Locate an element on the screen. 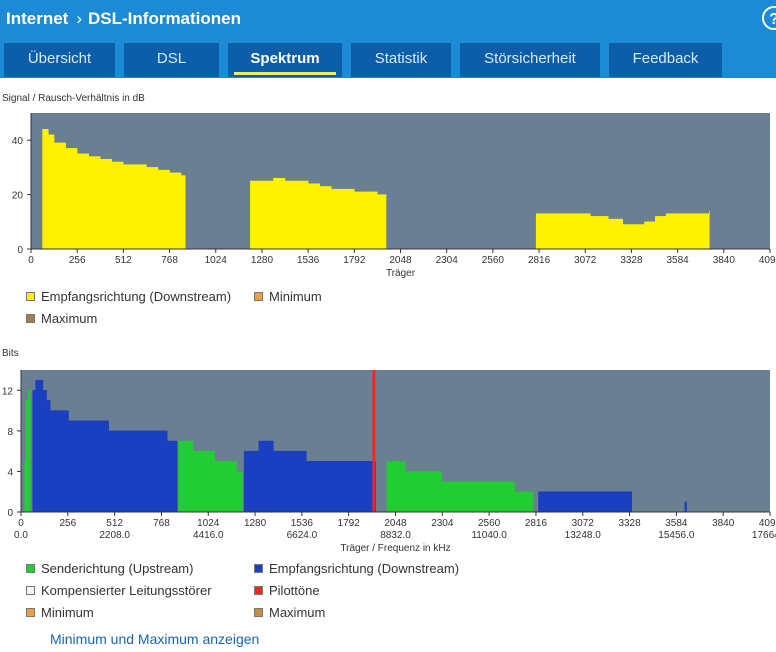 This screenshot has width=776, height=652. x-axis-title: Träger / Frequenz in kHz is located at coordinates (395, 548).